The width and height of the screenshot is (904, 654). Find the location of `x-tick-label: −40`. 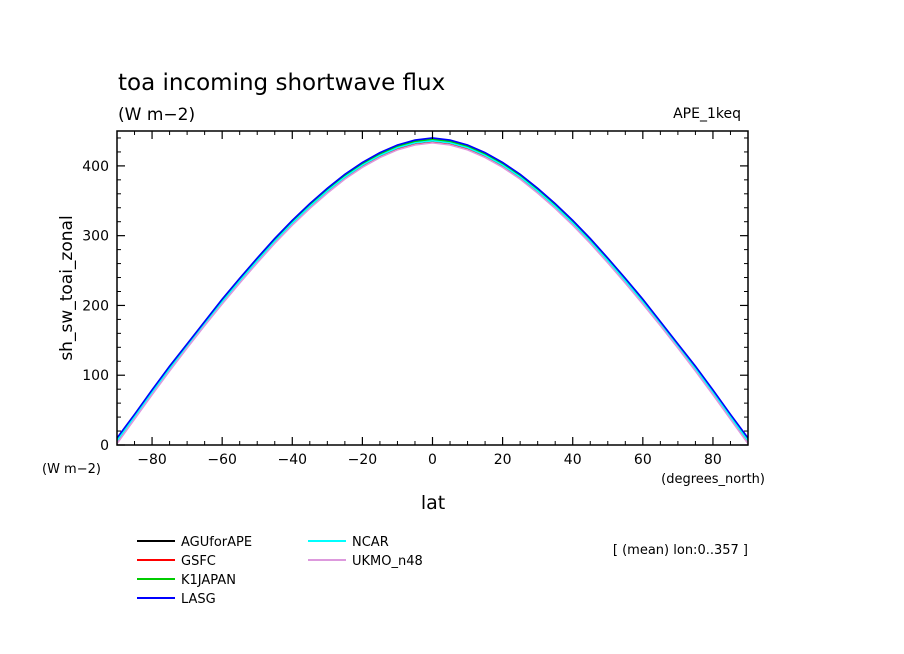

x-tick-label: −40 is located at coordinates (293, 460).